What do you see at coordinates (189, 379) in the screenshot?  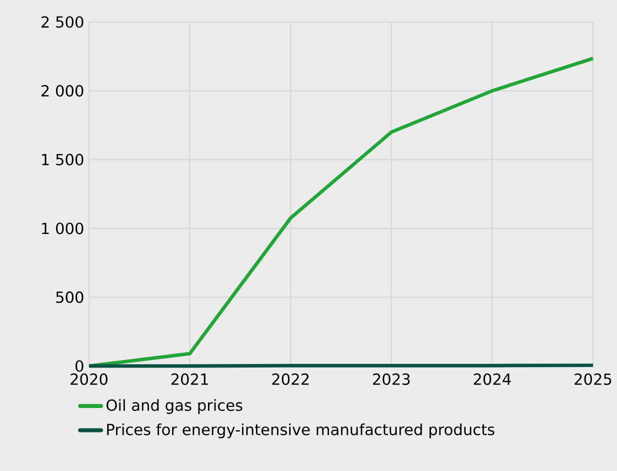 I see `x-tick-label: 2021` at bounding box center [189, 379].